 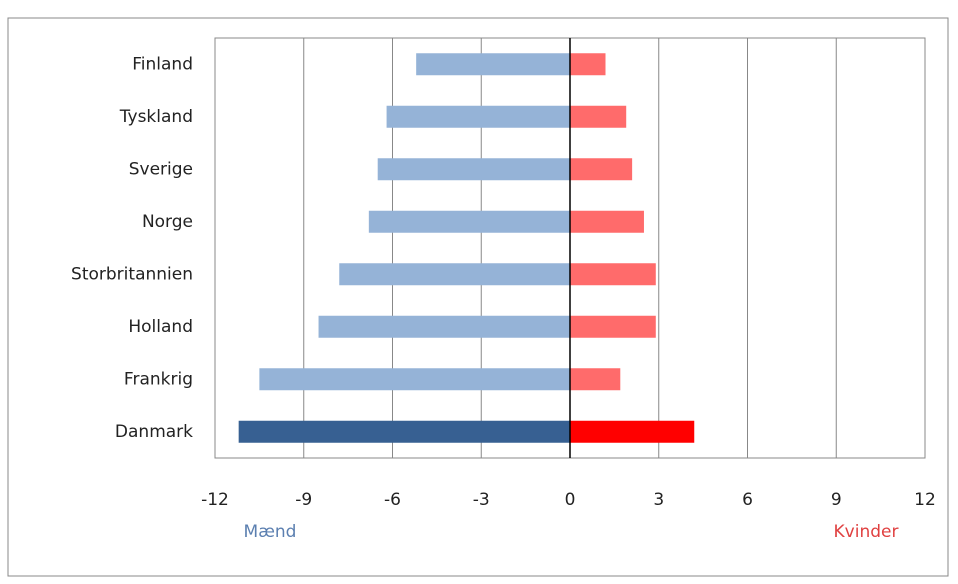 I want to click on y-tick-label: Finland, so click(x=162, y=64).